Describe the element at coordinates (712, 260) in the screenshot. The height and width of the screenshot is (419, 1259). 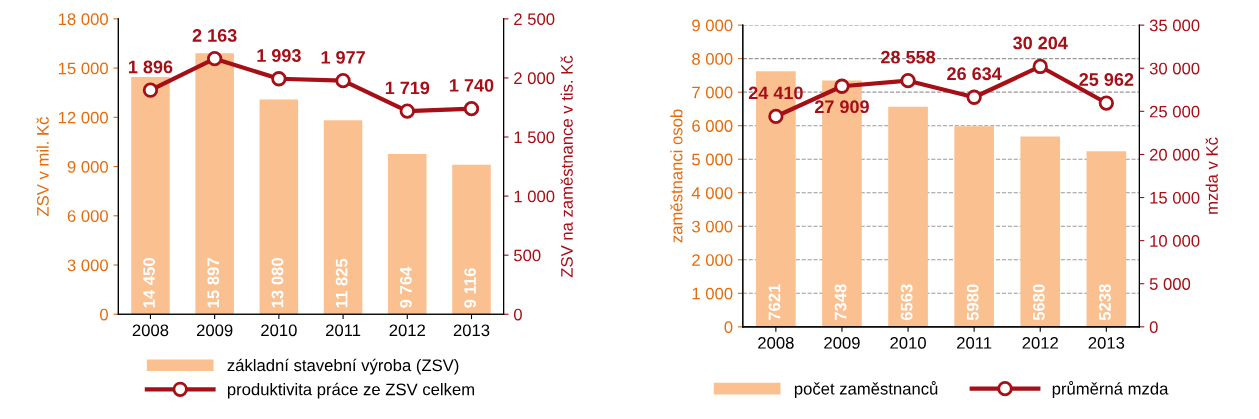
I see `y-tick-label: 2 000` at that location.